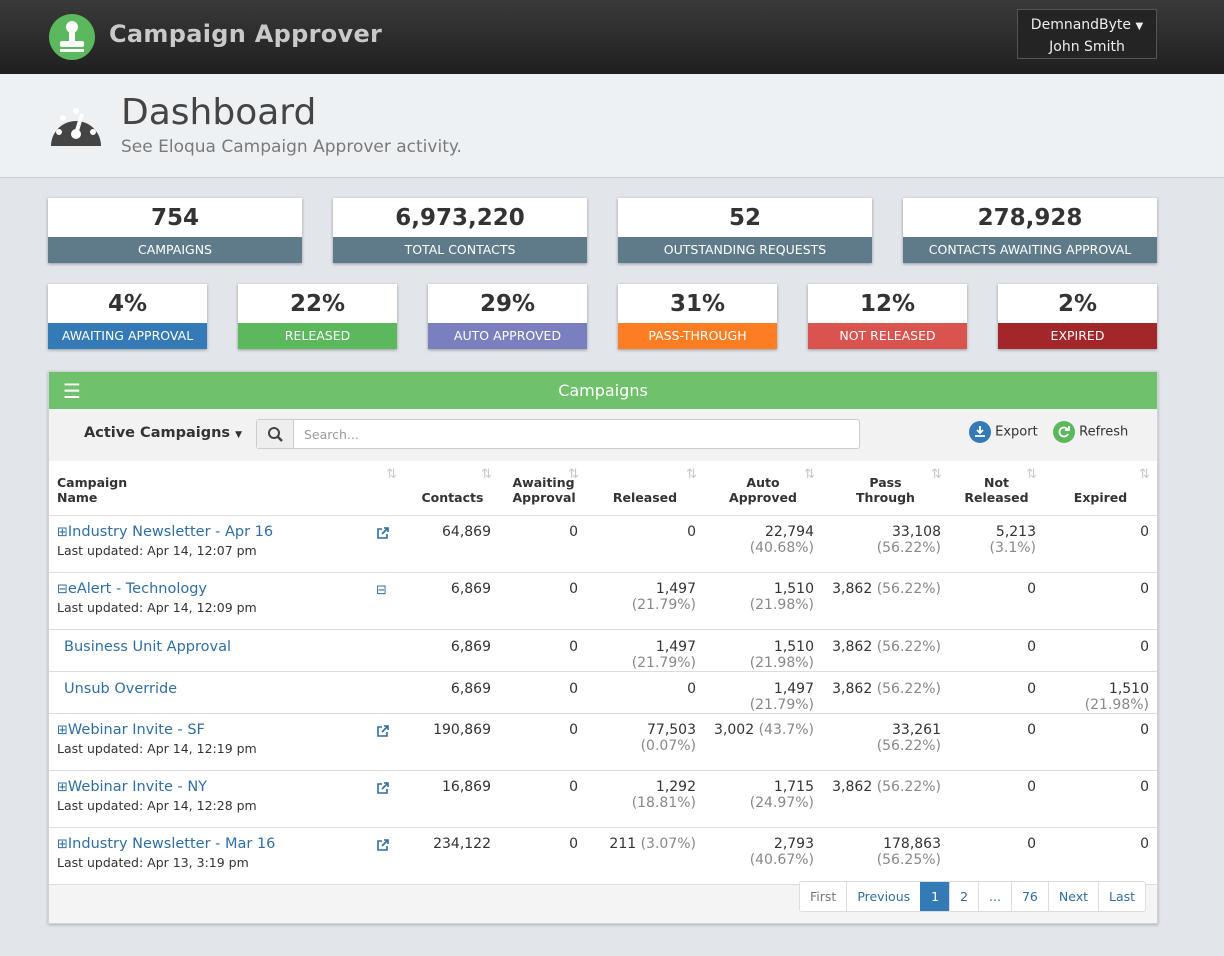  Describe the element at coordinates (291, 147) in the screenshot. I see `page-subtitle: See Eloqua Campaign Approver activity.` at that location.